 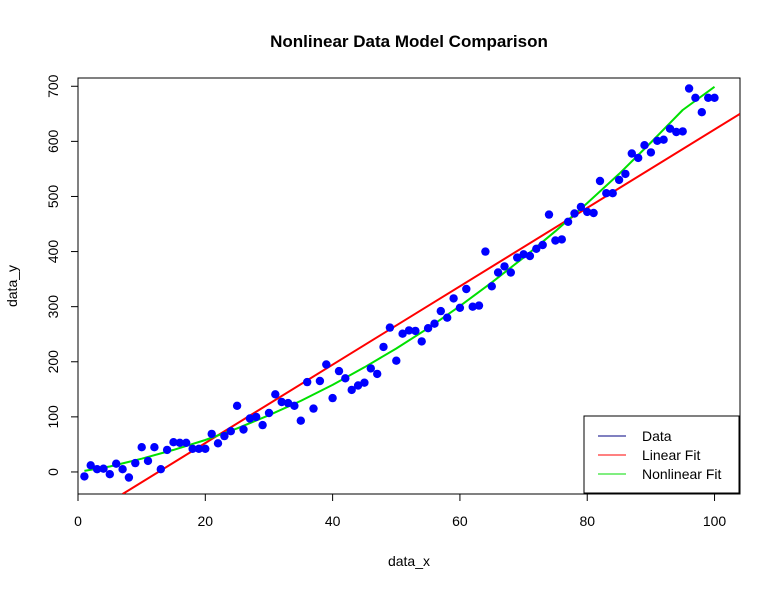 What do you see at coordinates (587, 521) in the screenshot?
I see `x-tick-label: 80` at bounding box center [587, 521].